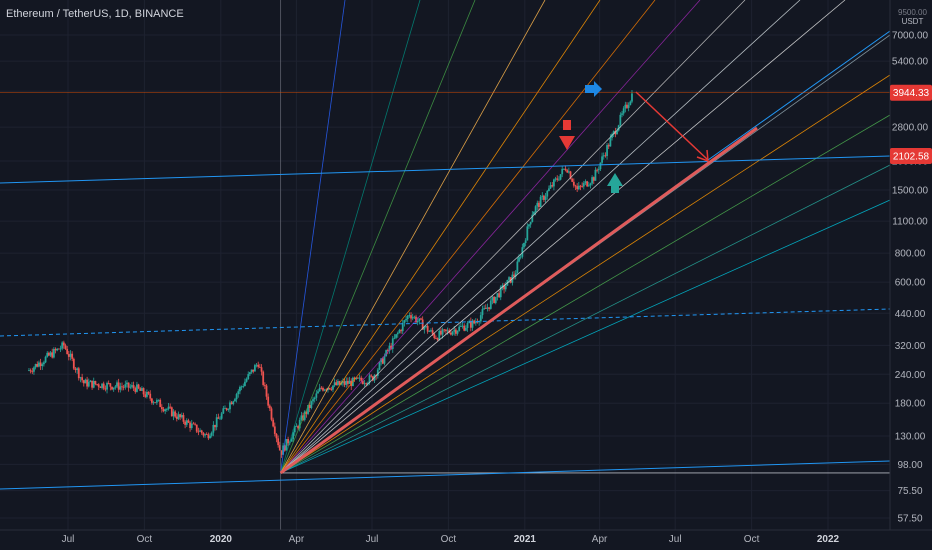  Describe the element at coordinates (95, 14) in the screenshot. I see `chart-legend-title: Ethereum / TetherUS, 1D, BINANCE` at that location.